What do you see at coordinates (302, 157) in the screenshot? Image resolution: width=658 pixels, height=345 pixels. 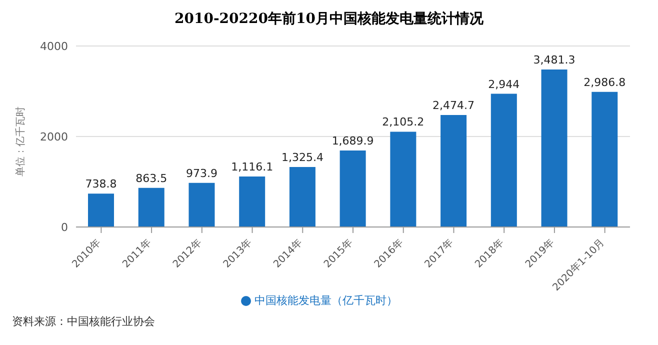 I see `data-label: 1,325.4` at bounding box center [302, 157].